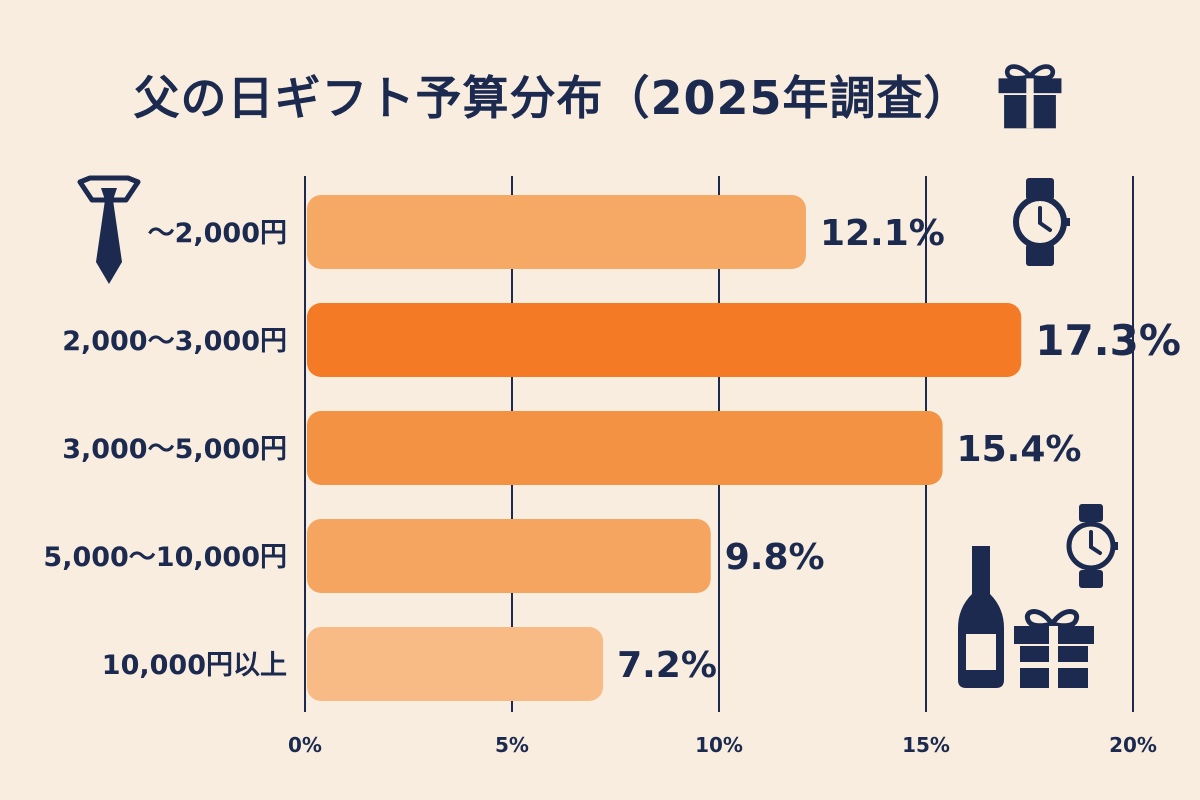 This screenshot has width=1200, height=800. Describe the element at coordinates (109, 229) in the screenshot. I see `necktie-icon` at that location.